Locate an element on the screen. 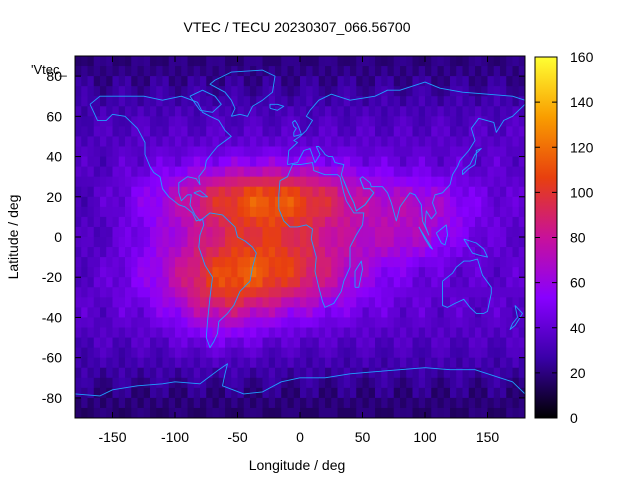 This screenshot has width=640, height=480. baffin-coast is located at coordinates (205, 101).